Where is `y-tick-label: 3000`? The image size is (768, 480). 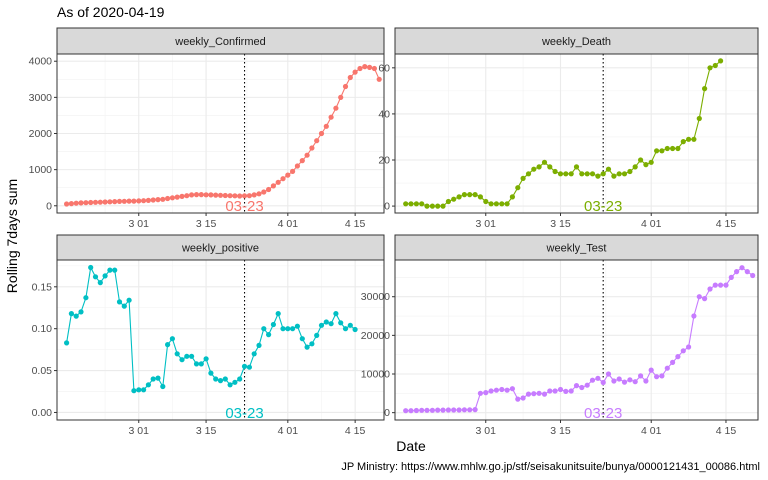 y-tick-label: 3000 is located at coordinates (41, 98).